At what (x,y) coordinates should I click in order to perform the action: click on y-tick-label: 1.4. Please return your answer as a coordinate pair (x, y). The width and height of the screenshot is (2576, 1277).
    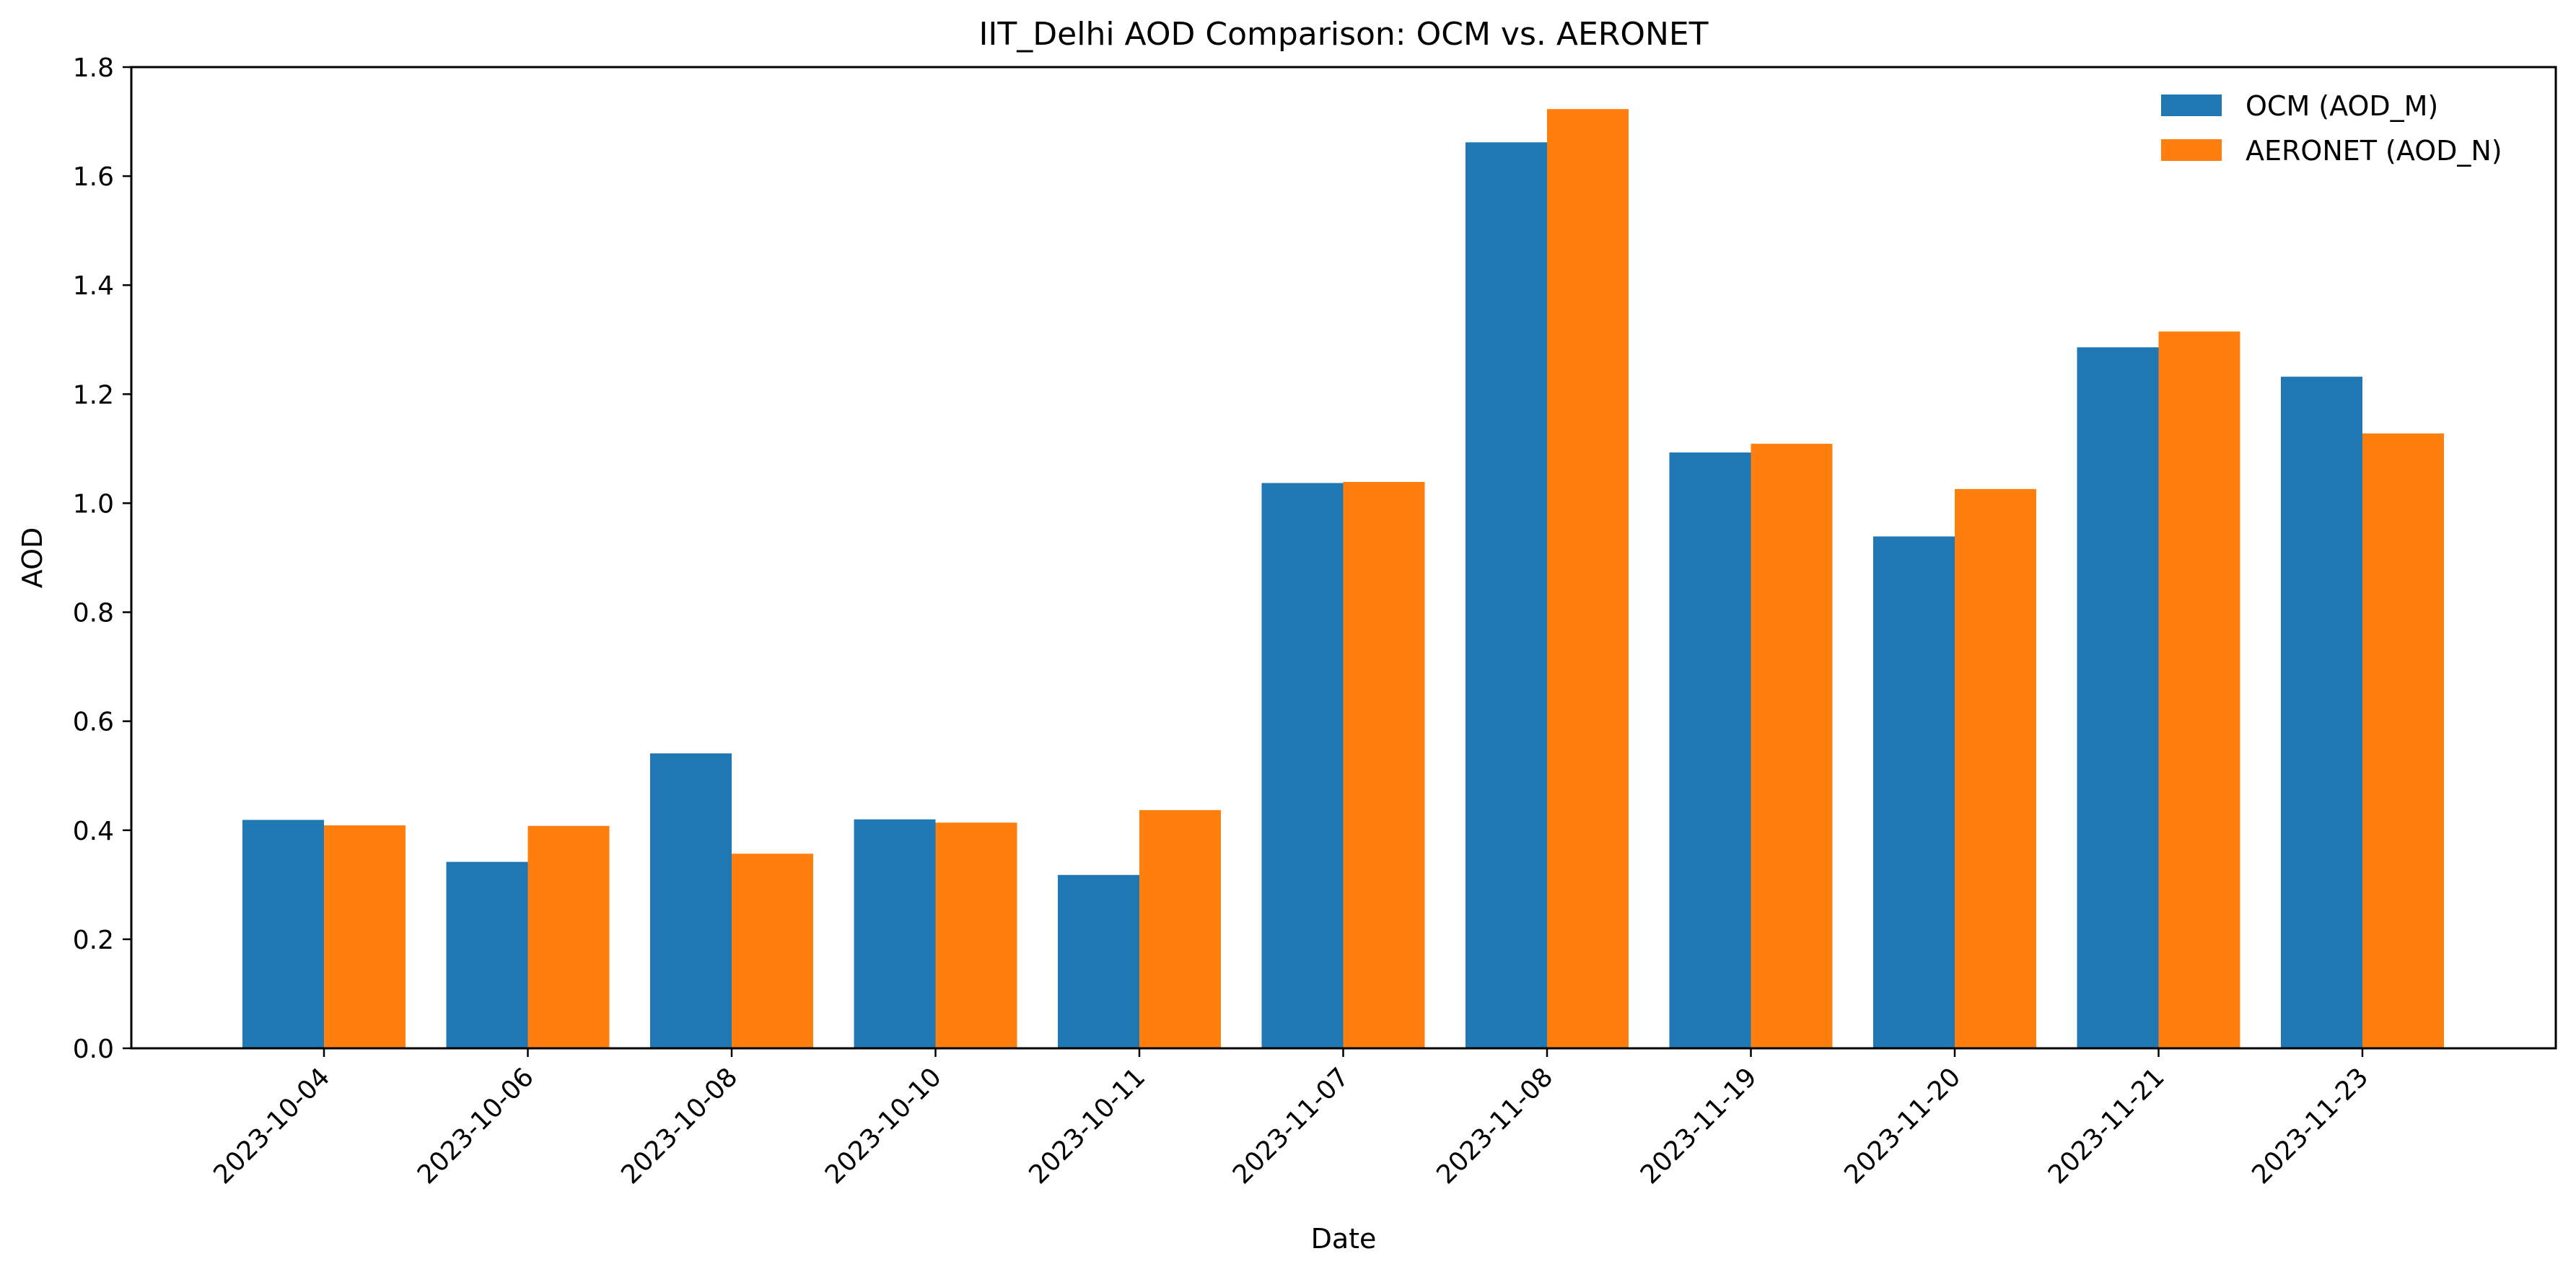
    Looking at the image, I should click on (93, 286).